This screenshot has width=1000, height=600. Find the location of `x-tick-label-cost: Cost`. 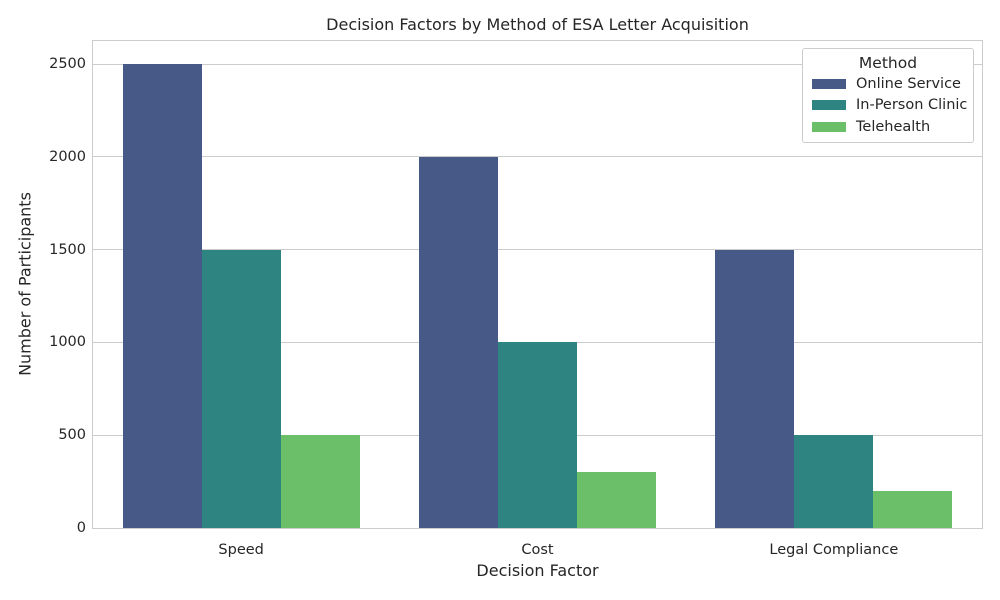

x-tick-label-cost: Cost is located at coordinates (537, 550).